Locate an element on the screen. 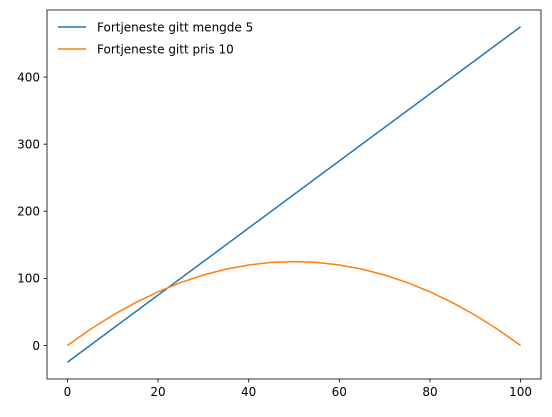 This screenshot has height=417, width=552. y-tick-label: 200 is located at coordinates (28, 212).